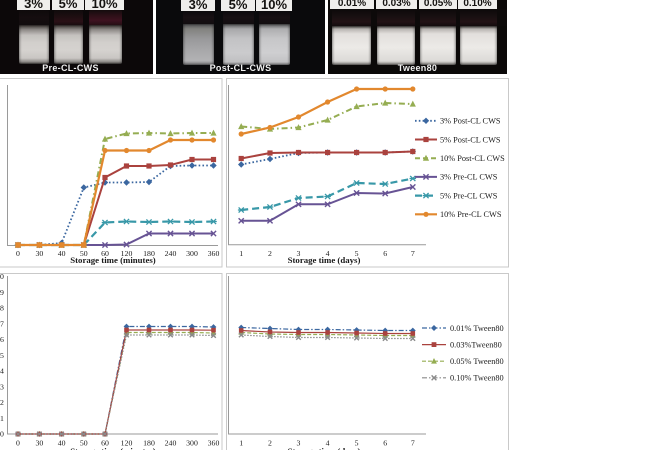 The height and width of the screenshot is (450, 650). What do you see at coordinates (477, 361) in the screenshot?
I see `svg-text: 0.05% Tween80` at bounding box center [477, 361].